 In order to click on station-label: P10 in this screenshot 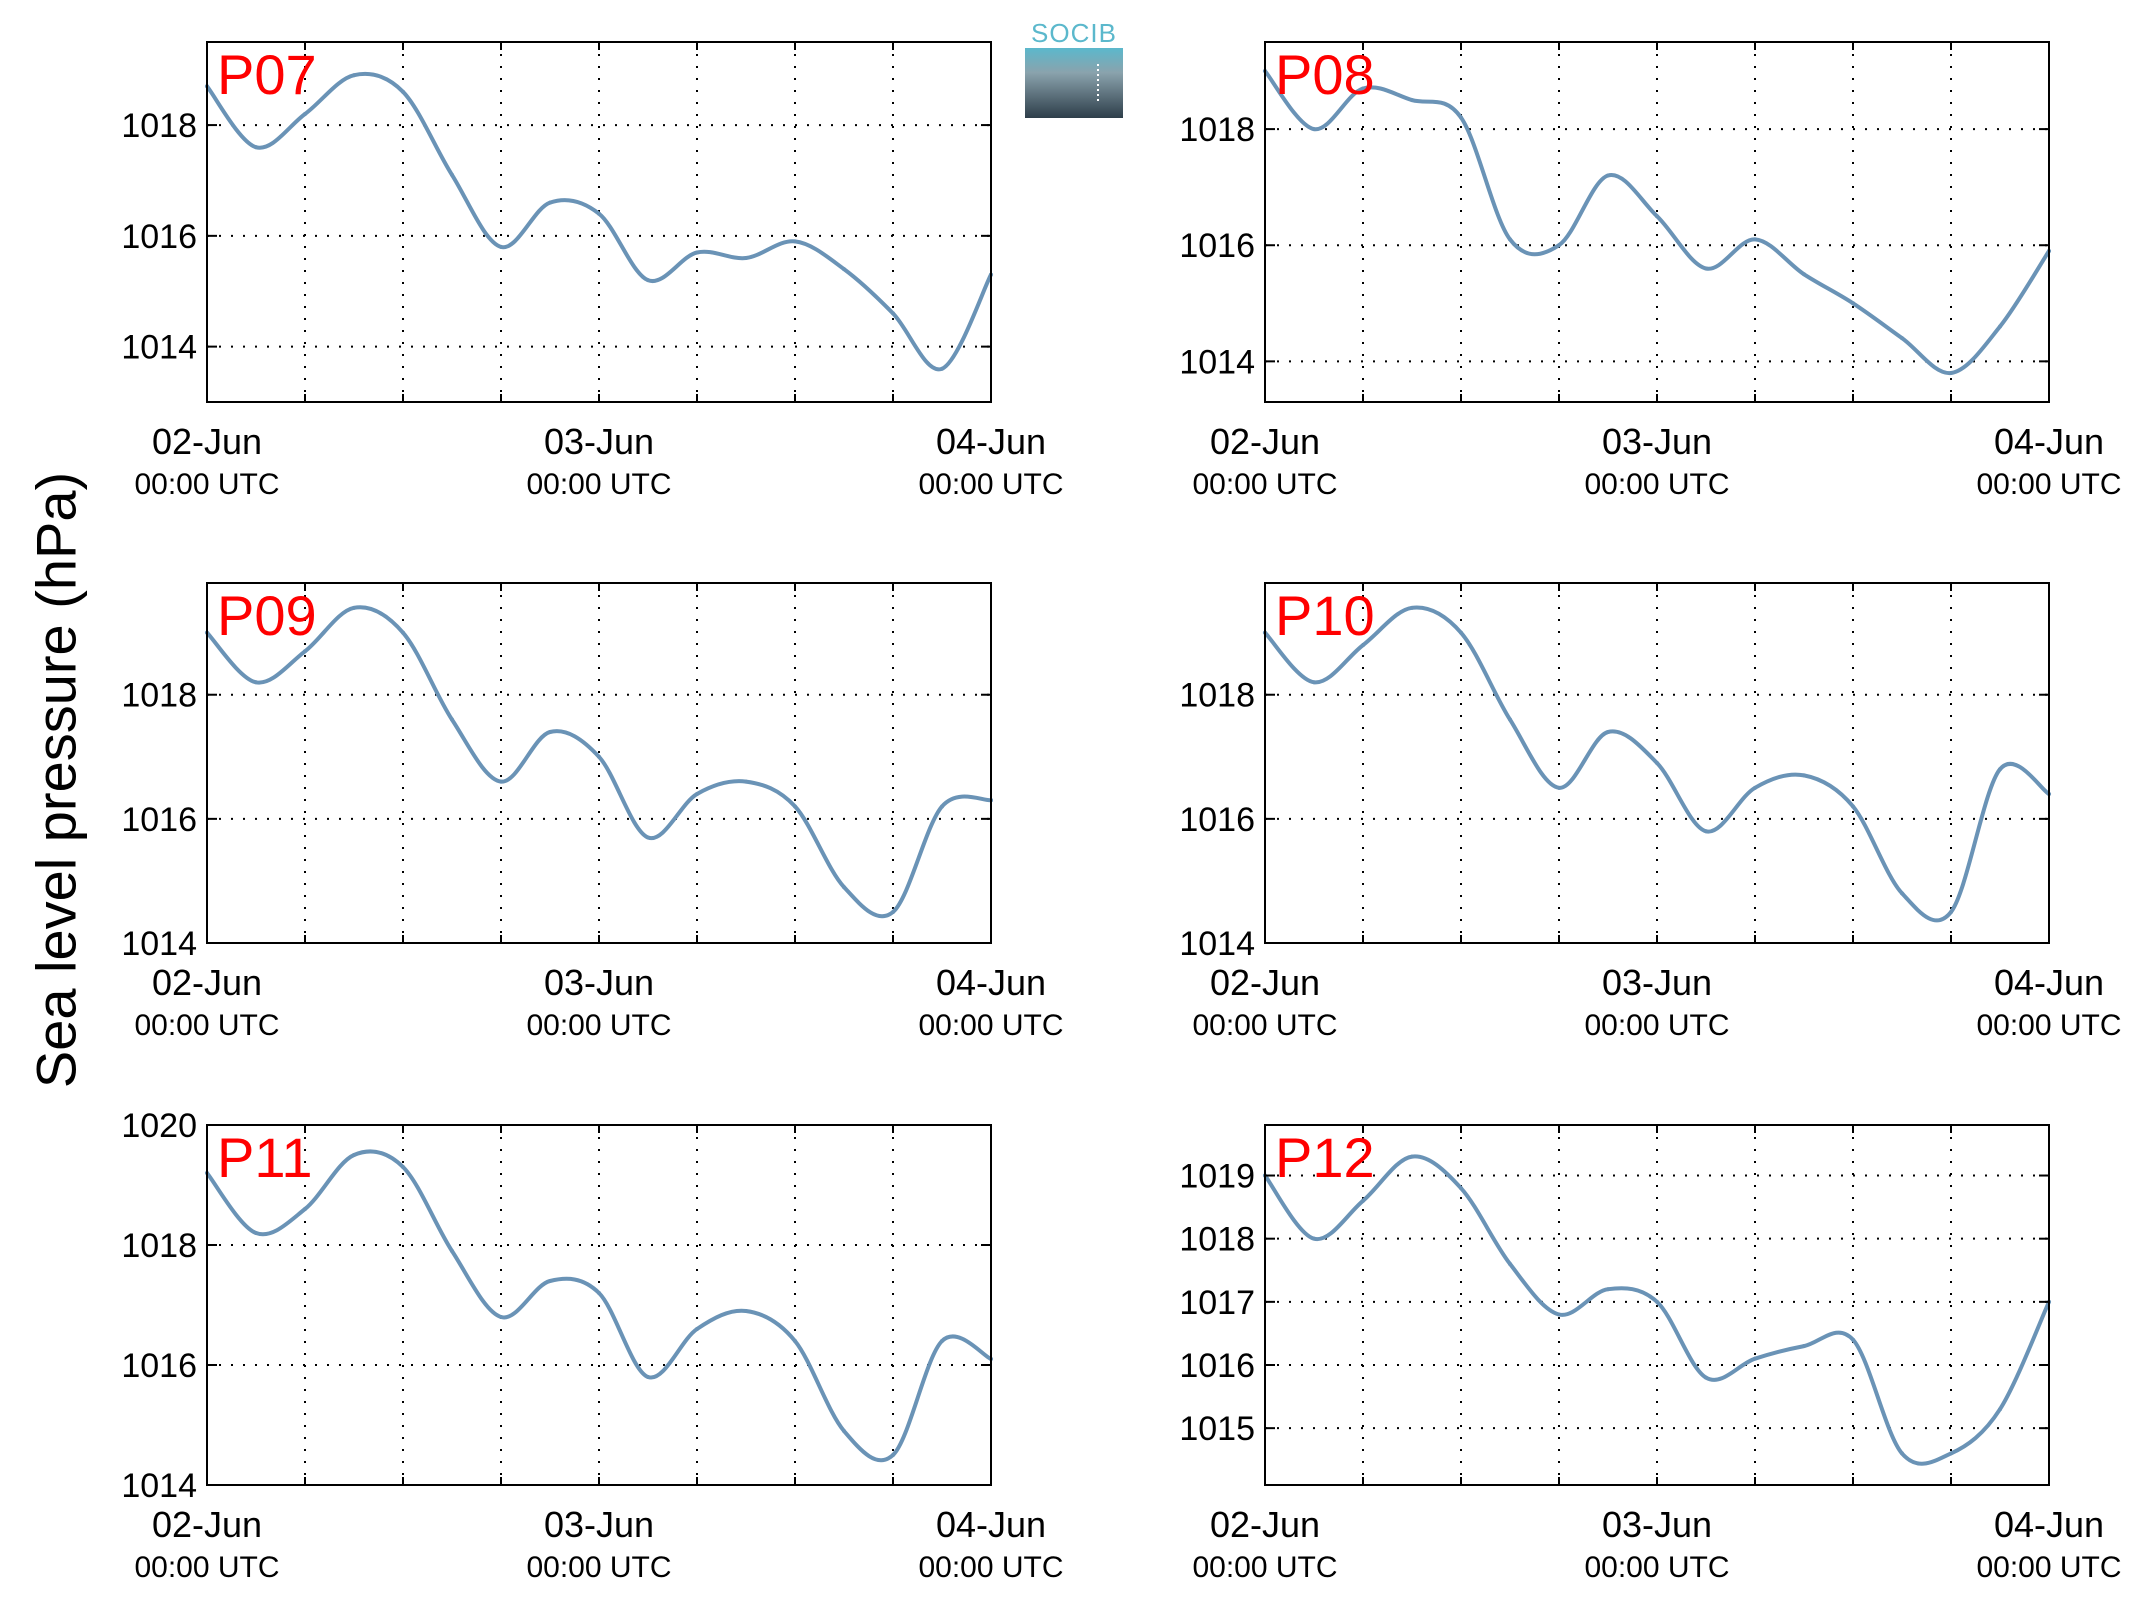, I will do `click(1325, 615)`.